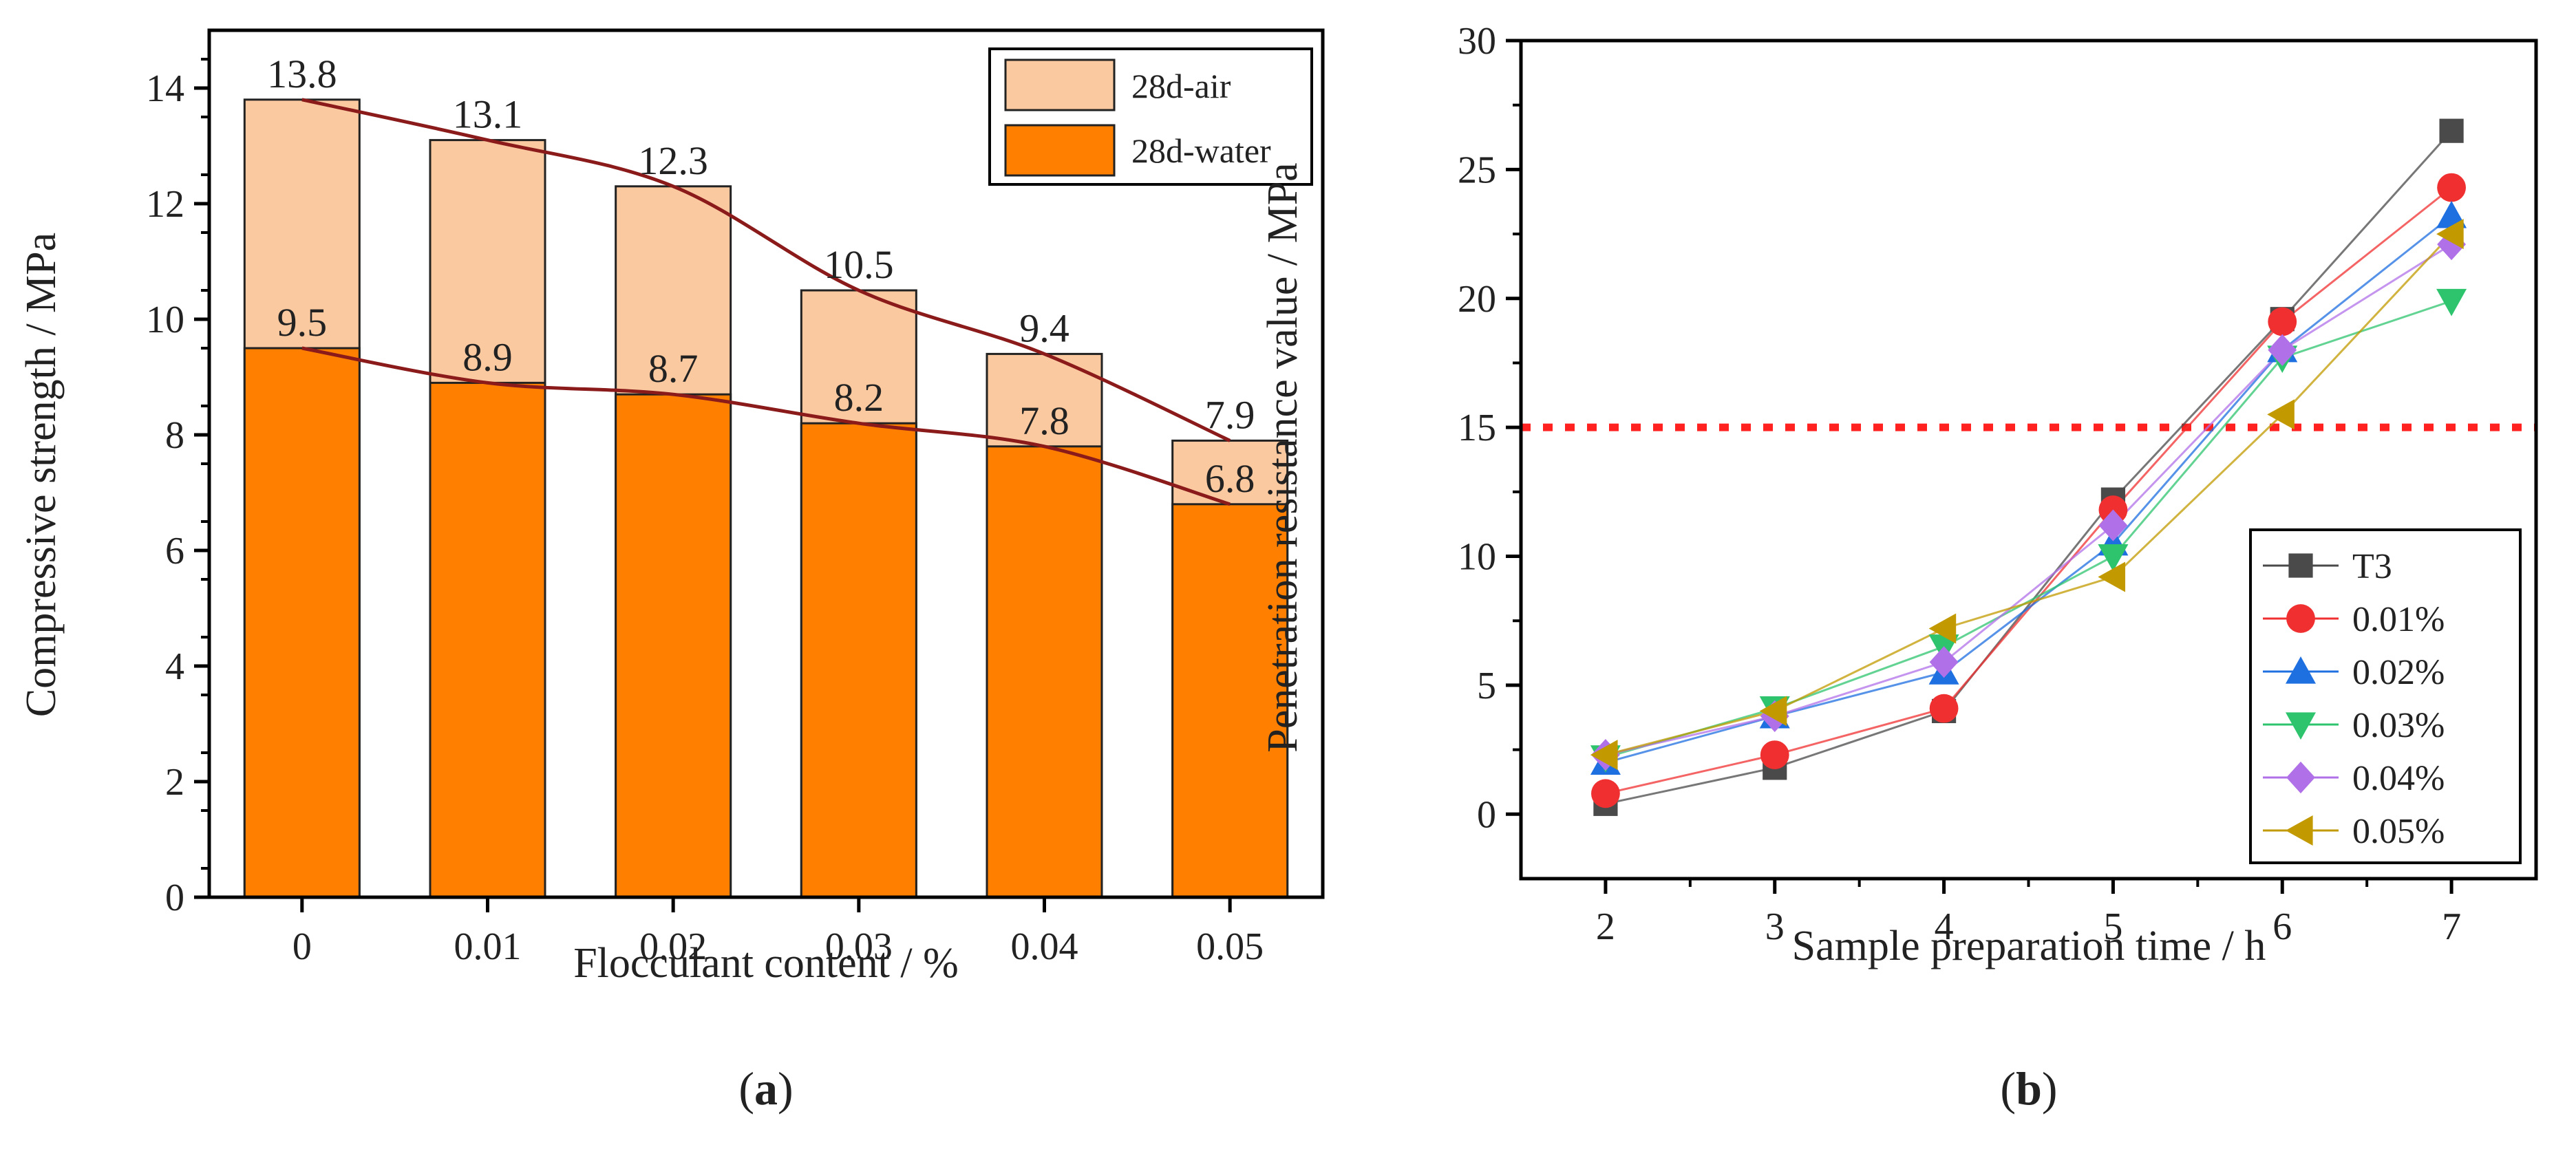 This screenshot has height=1169, width=2576. What do you see at coordinates (2299, 830) in the screenshot?
I see `legend-marker-0-05pct` at bounding box center [2299, 830].